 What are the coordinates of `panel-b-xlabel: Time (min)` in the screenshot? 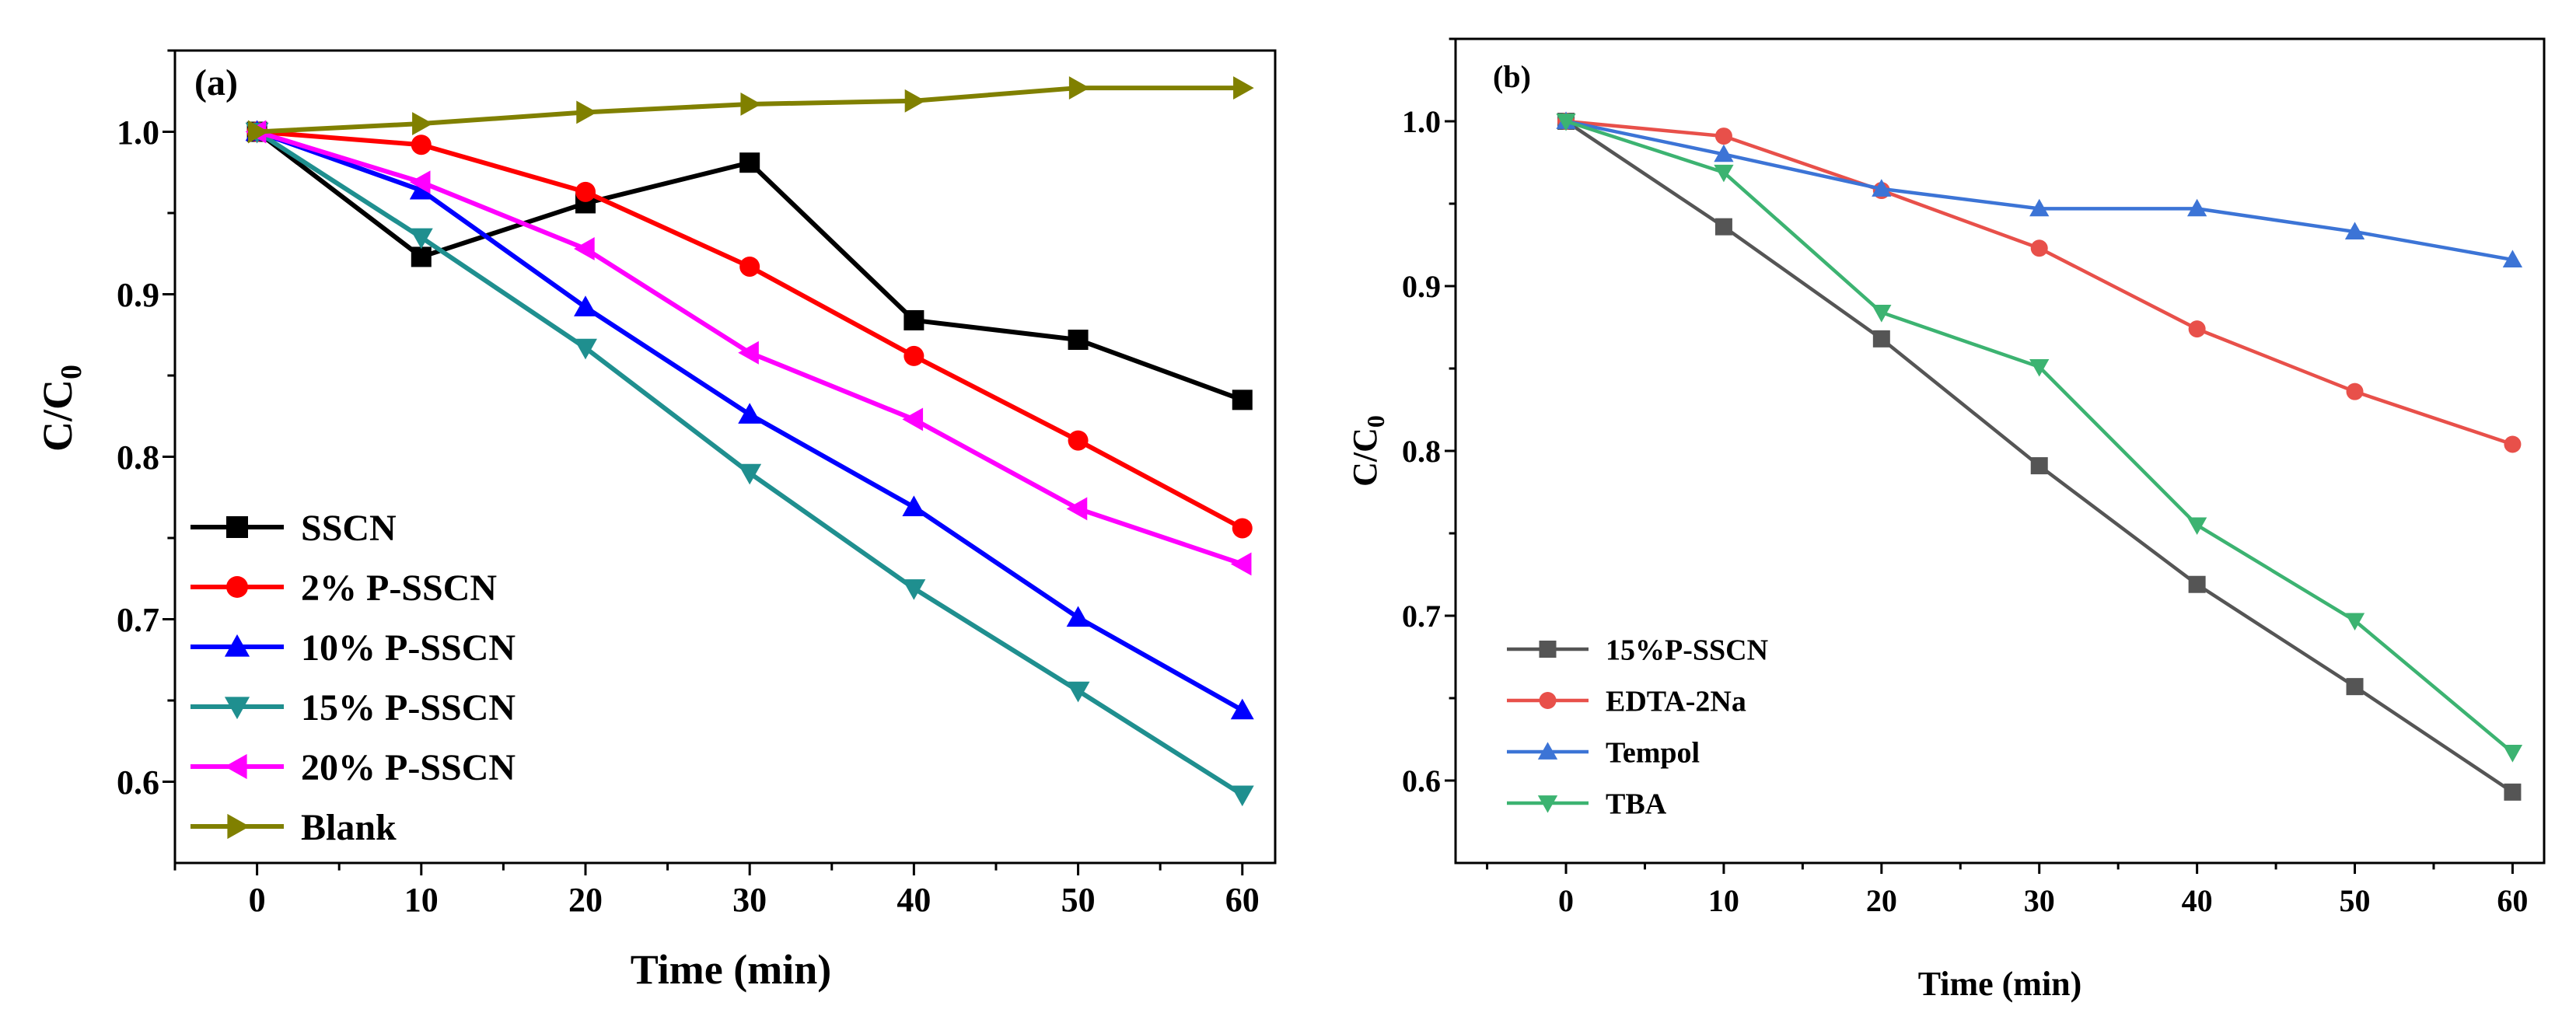 It's located at (2000, 984).